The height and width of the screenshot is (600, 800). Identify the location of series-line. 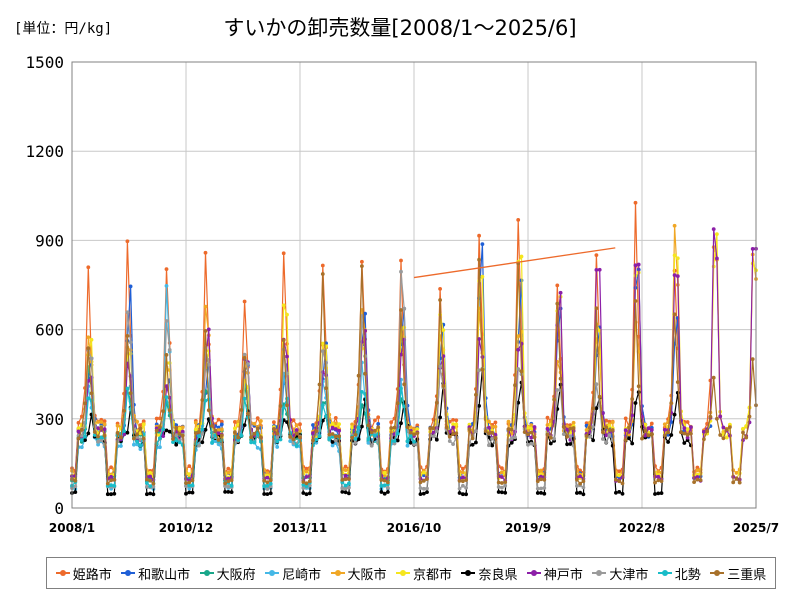
(243, 438).